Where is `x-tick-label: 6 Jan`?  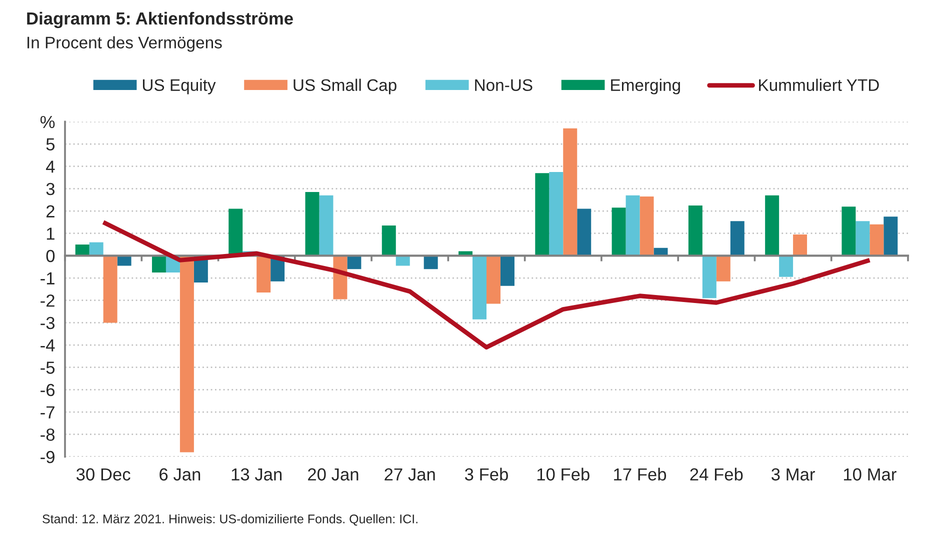 x-tick-label: 6 Jan is located at coordinates (180, 474).